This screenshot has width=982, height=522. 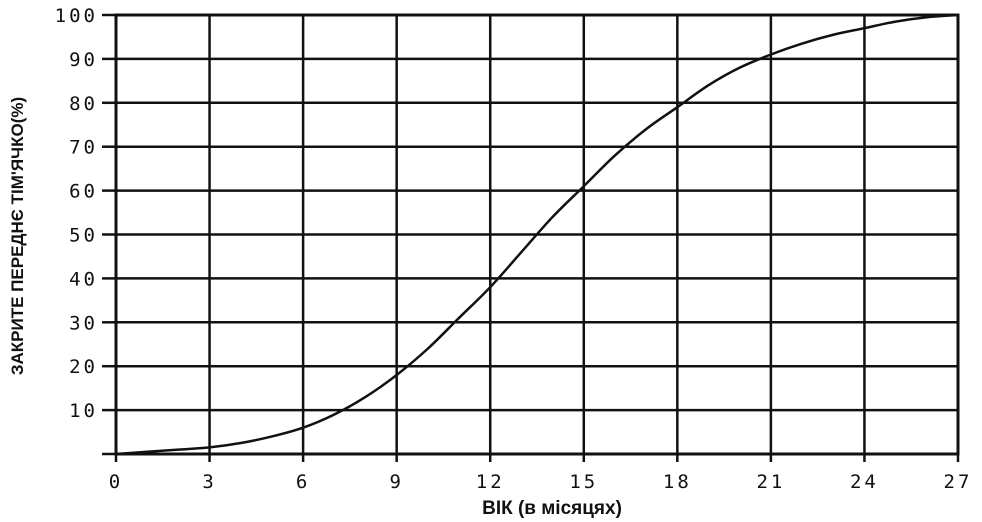 I want to click on y-tick-label: 80, so click(x=83, y=104).